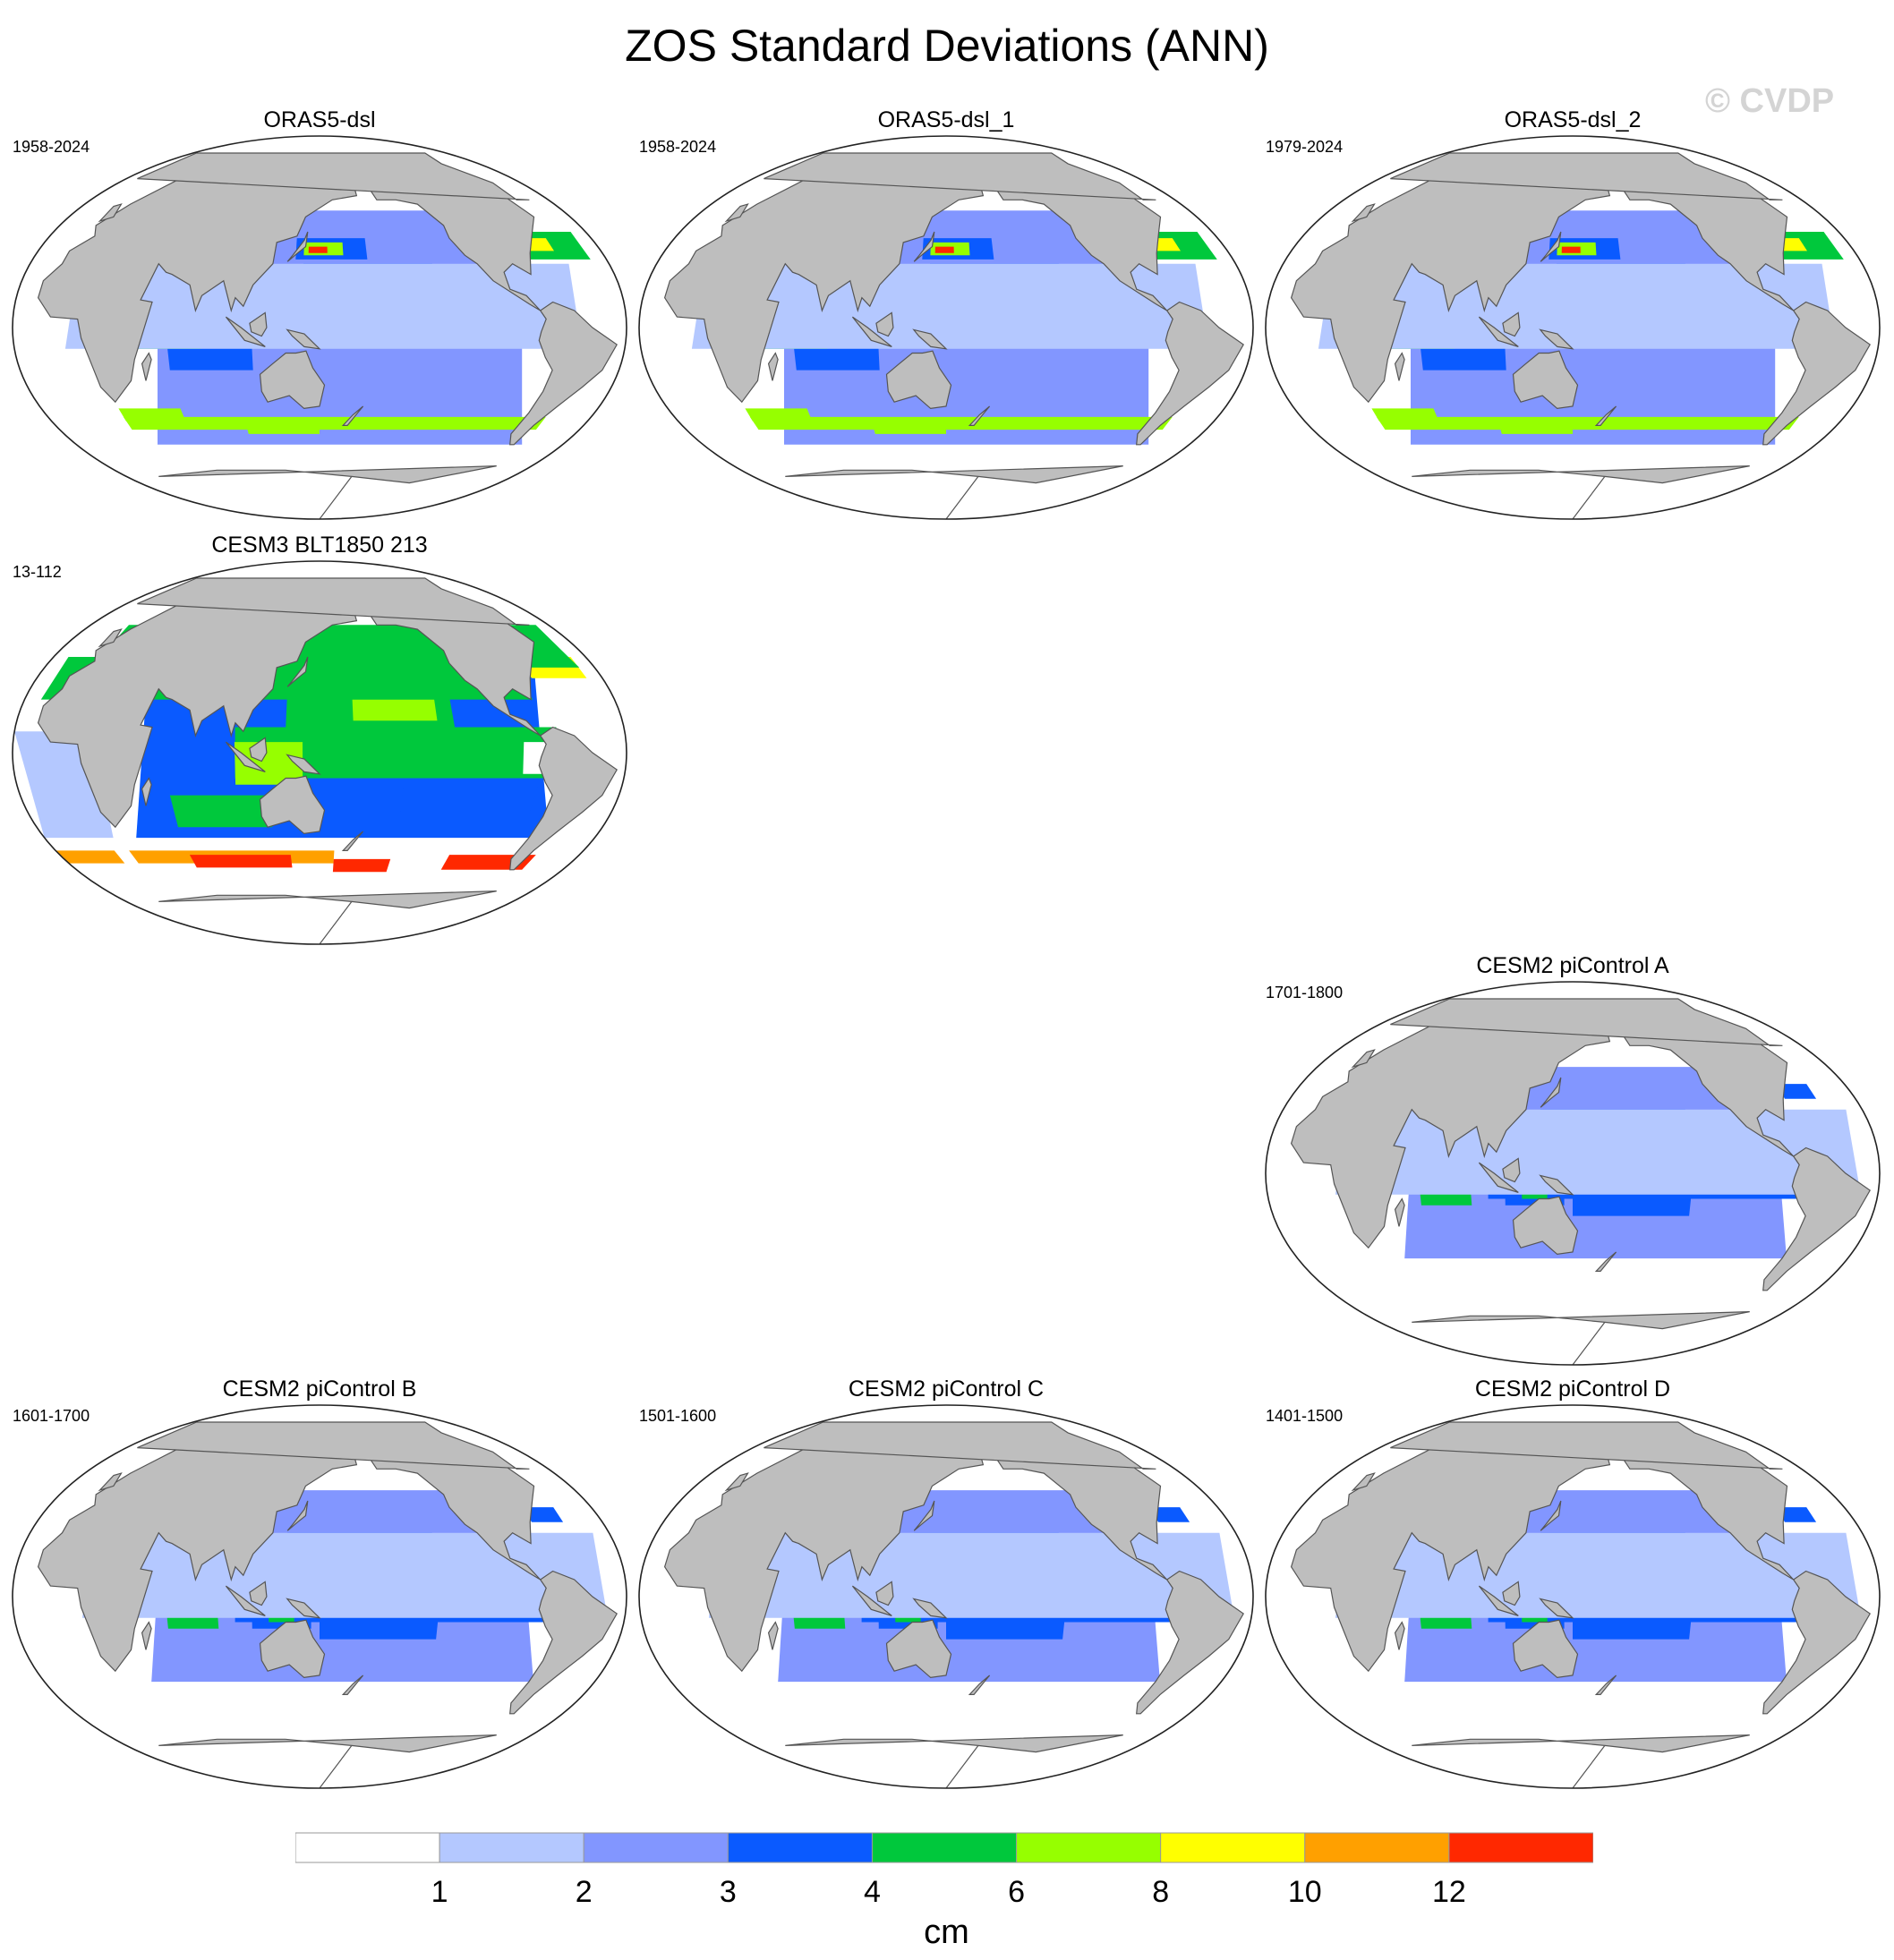 The width and height of the screenshot is (1894, 1960). What do you see at coordinates (1305, 147) in the screenshot?
I see `panel-years: 1979-2024` at bounding box center [1305, 147].